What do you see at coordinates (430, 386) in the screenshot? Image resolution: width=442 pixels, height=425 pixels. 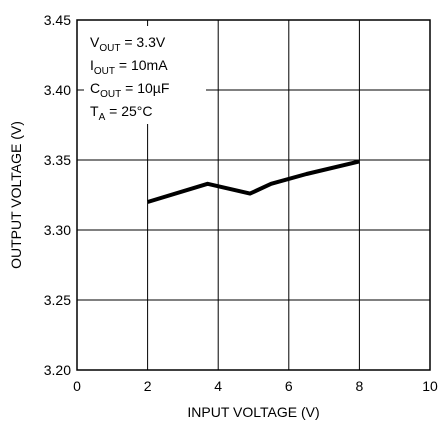 I see `x-tick-label: 10` at bounding box center [430, 386].